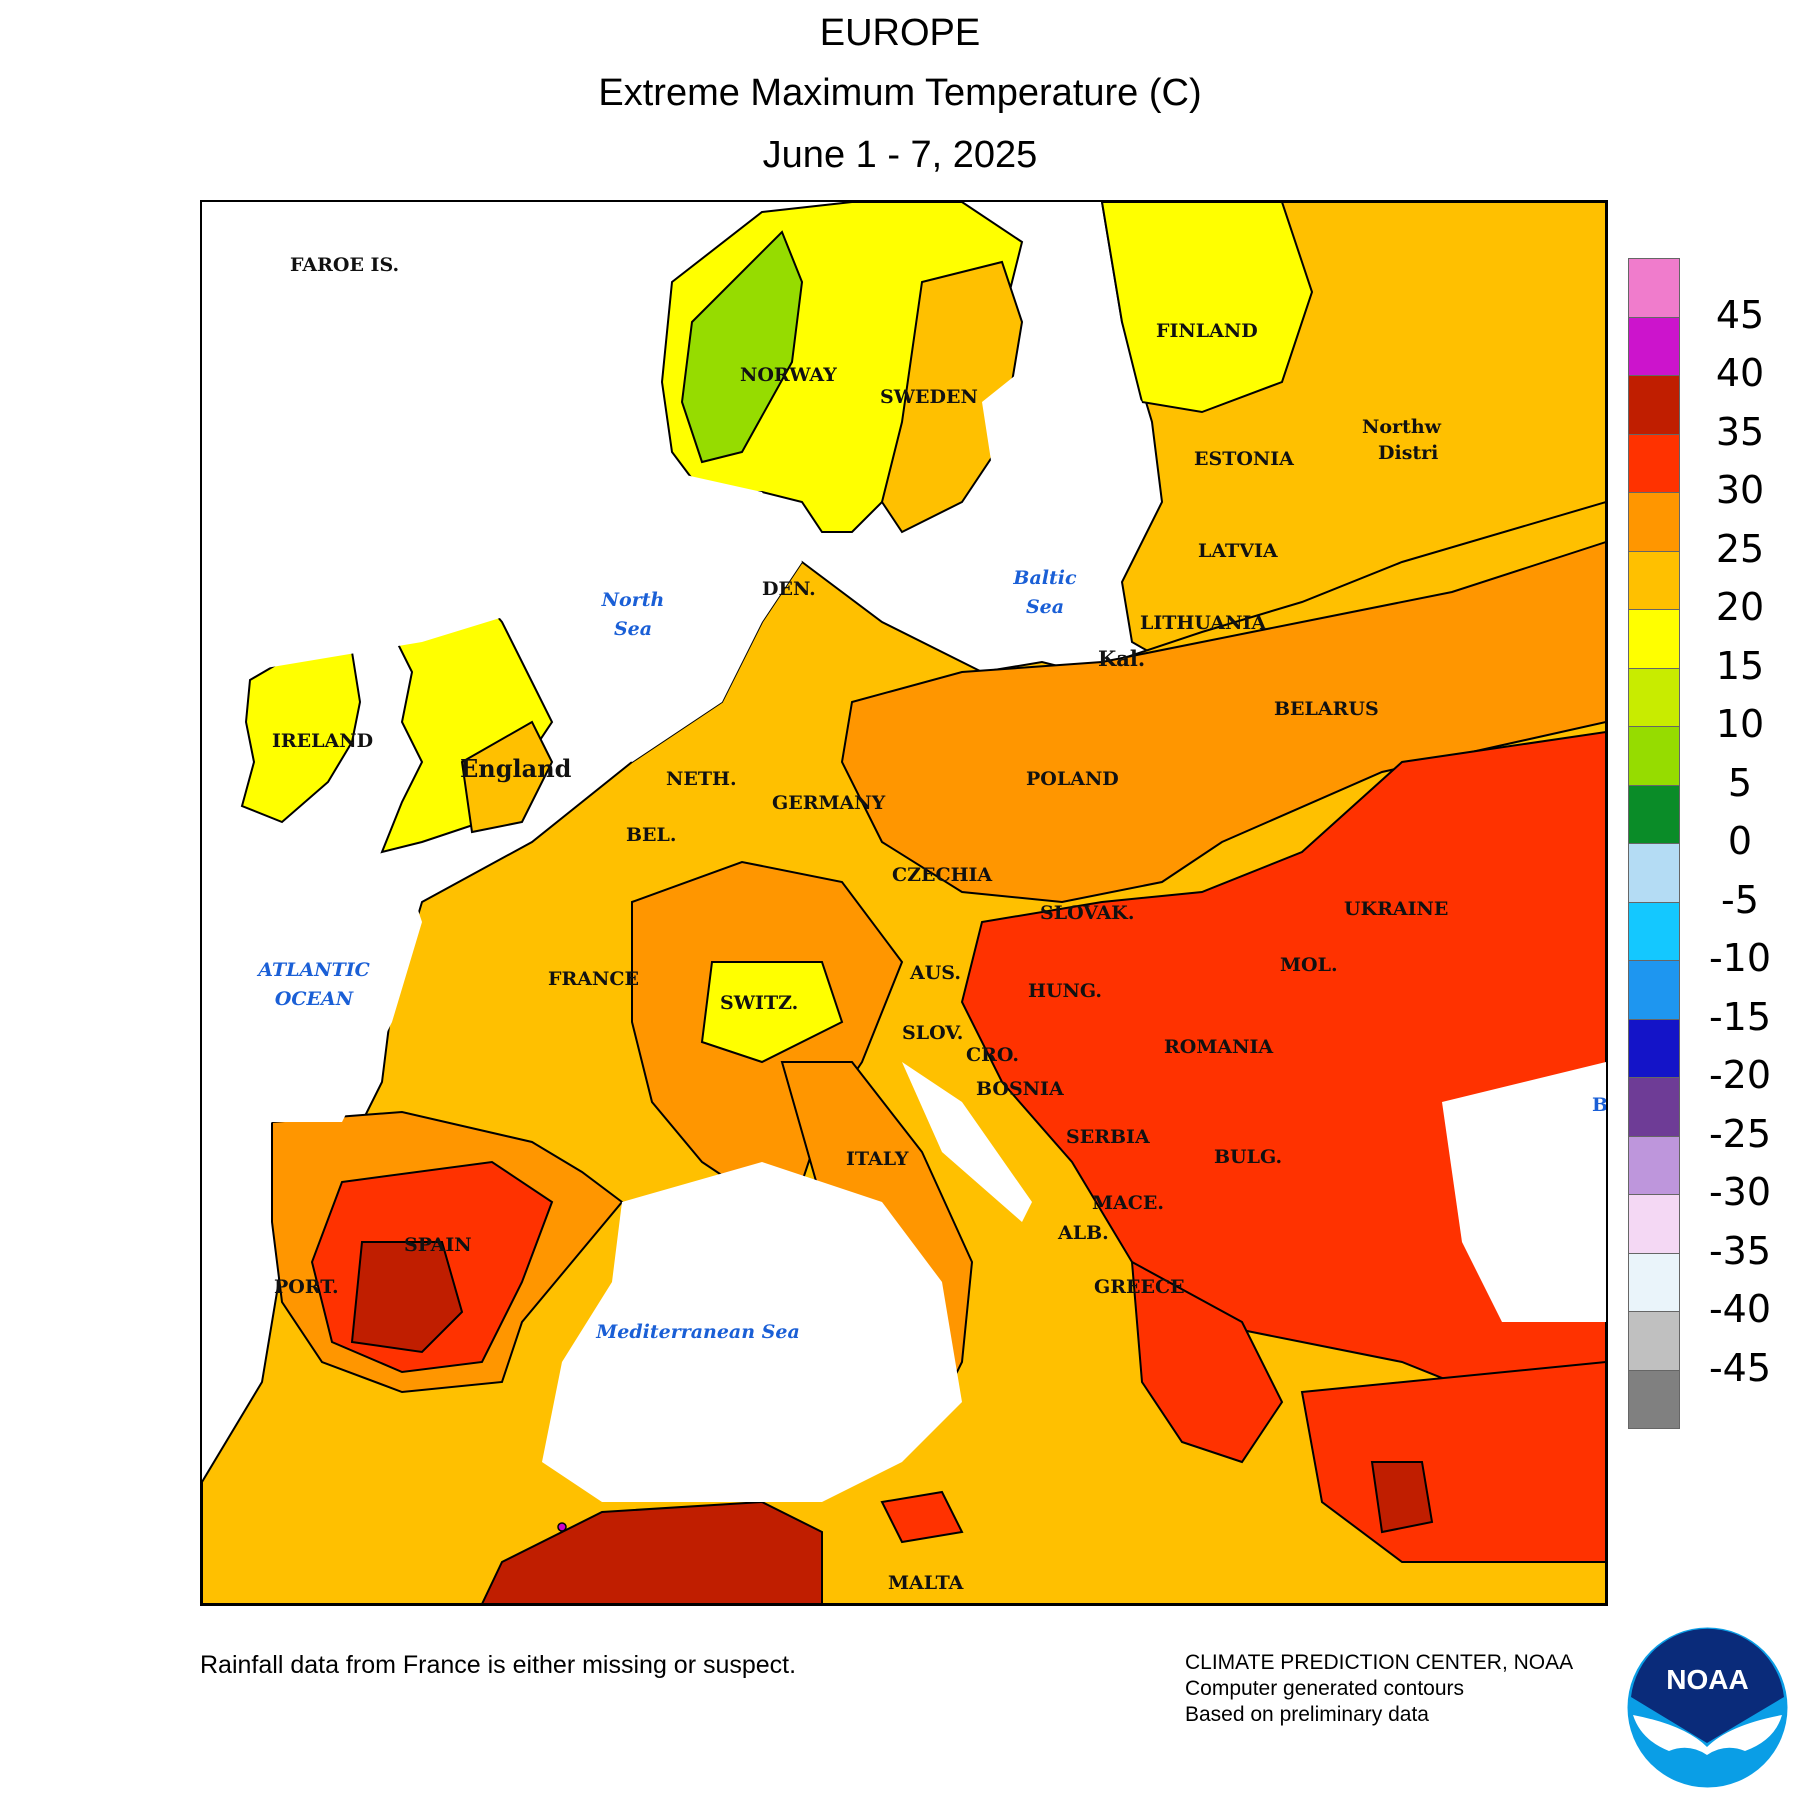 This screenshot has width=1800, height=1800. Describe the element at coordinates (1740, 373) in the screenshot. I see `legend-tick-label: 40` at that location.